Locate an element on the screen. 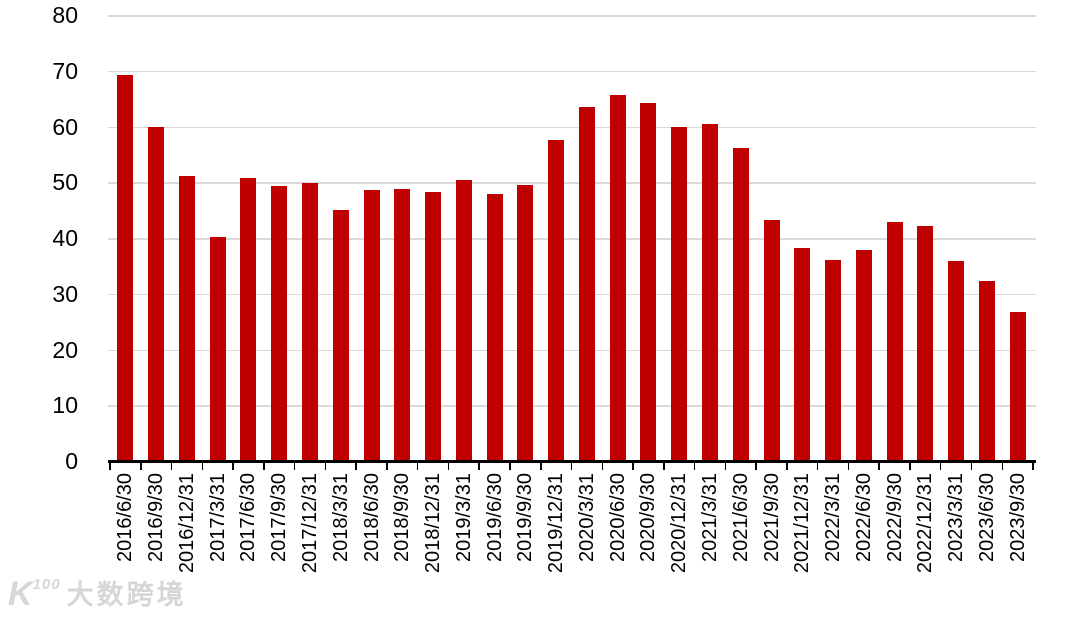 This screenshot has width=1080, height=620. x-axis-tick-label: 2018/12/31 is located at coordinates (433, 523).